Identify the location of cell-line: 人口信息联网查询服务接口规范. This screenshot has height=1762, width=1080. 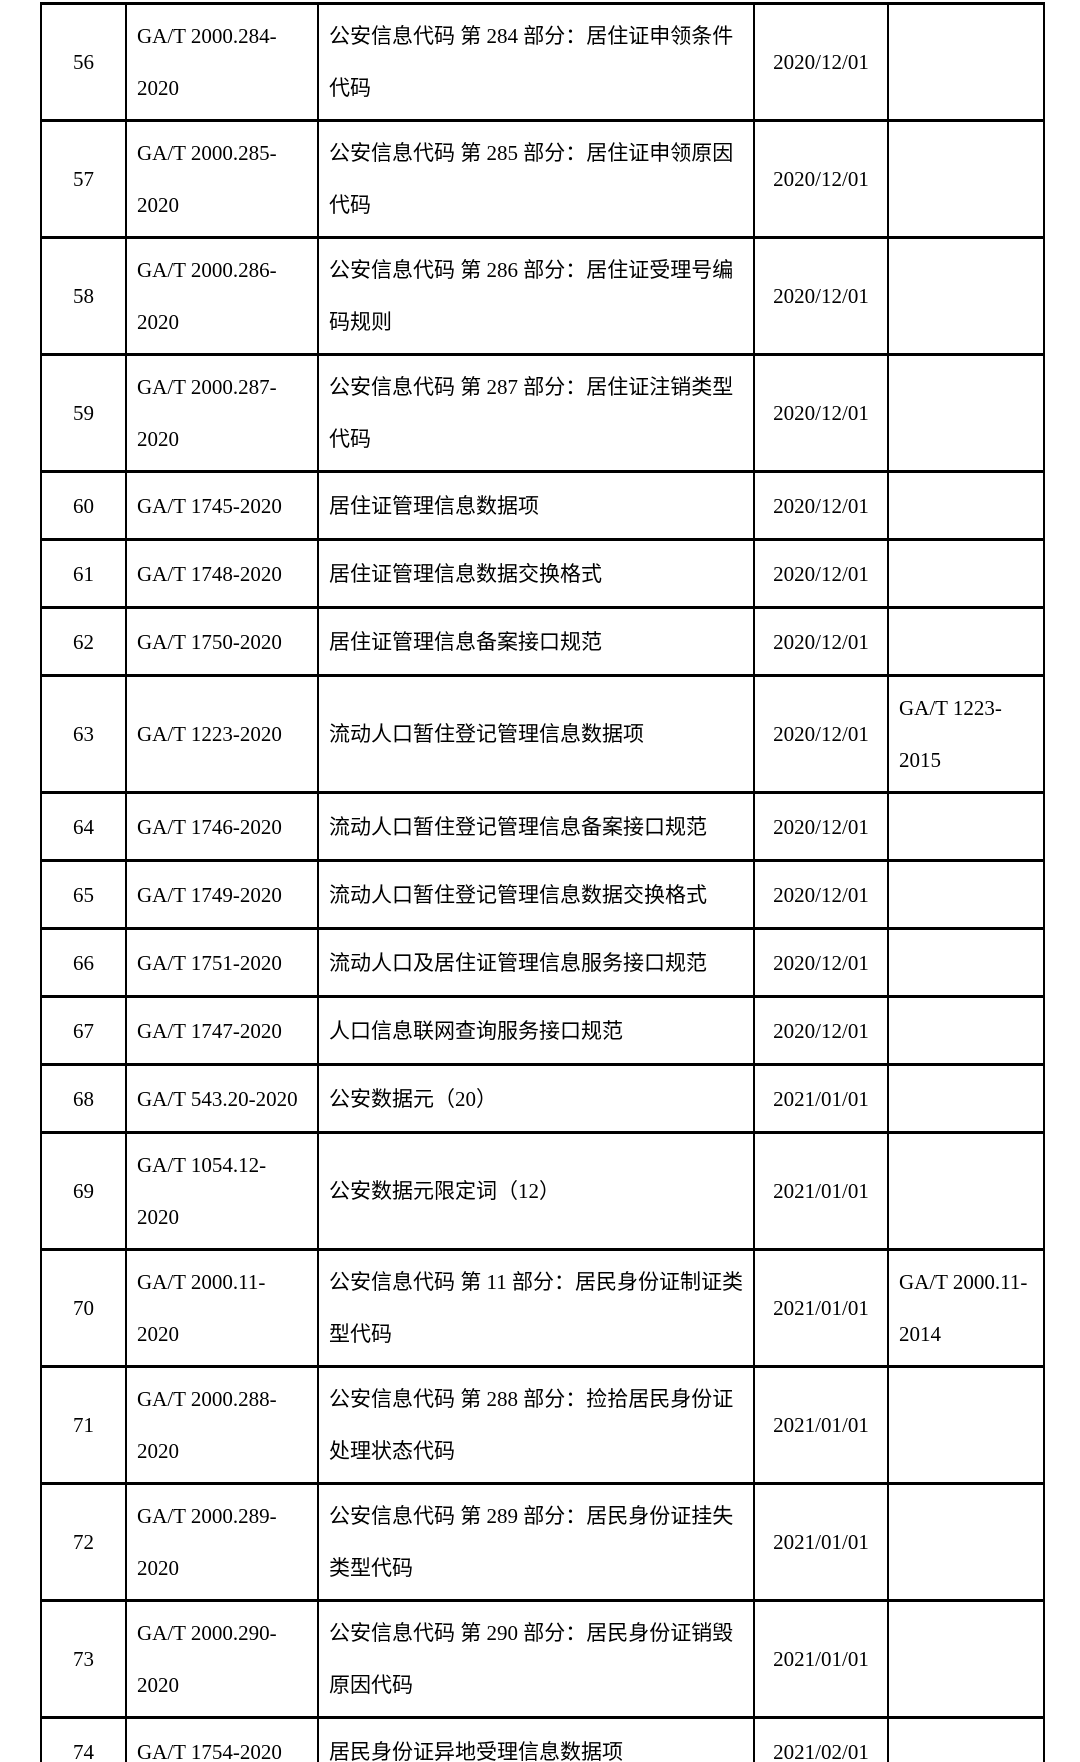
(476, 1030).